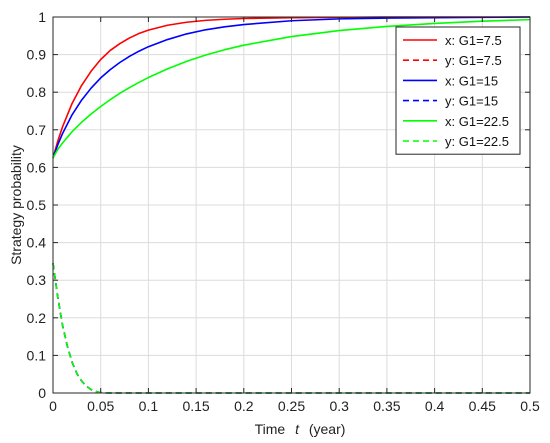  I want to click on x-tick-label: 0.25, so click(291, 406).